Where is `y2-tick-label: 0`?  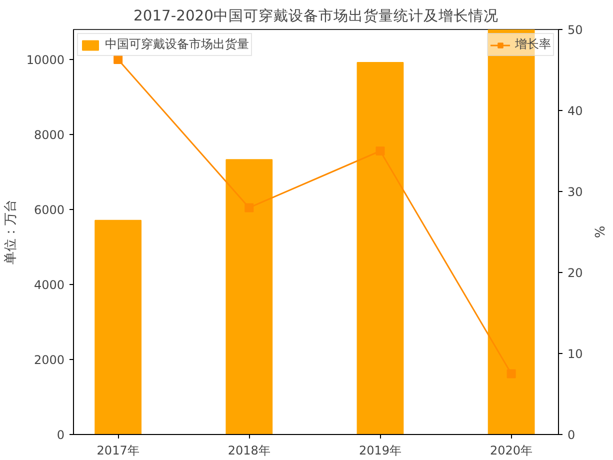
y2-tick-label: 0 is located at coordinates (572, 435).